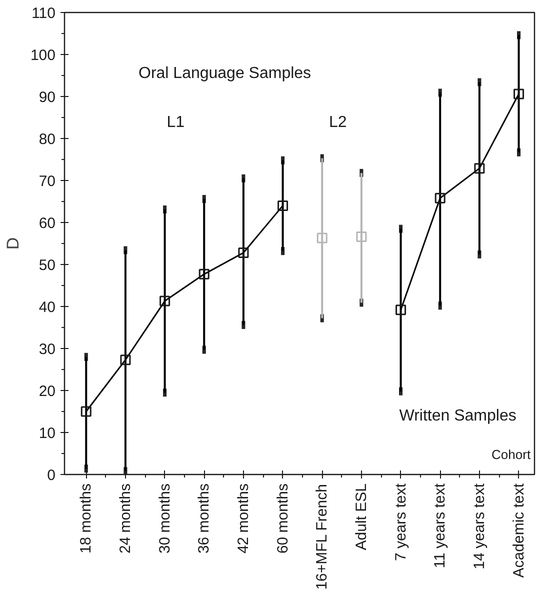 Image resolution: width=540 pixels, height=592 pixels. Describe the element at coordinates (165, 518) in the screenshot. I see `x-tick-label: 30 months` at that location.